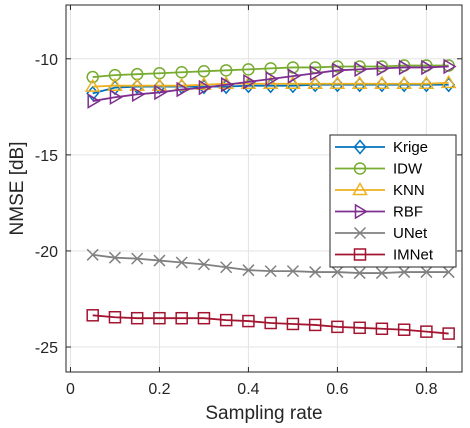 The image size is (470, 428). I want to click on series-line-idw, so click(270, 71).